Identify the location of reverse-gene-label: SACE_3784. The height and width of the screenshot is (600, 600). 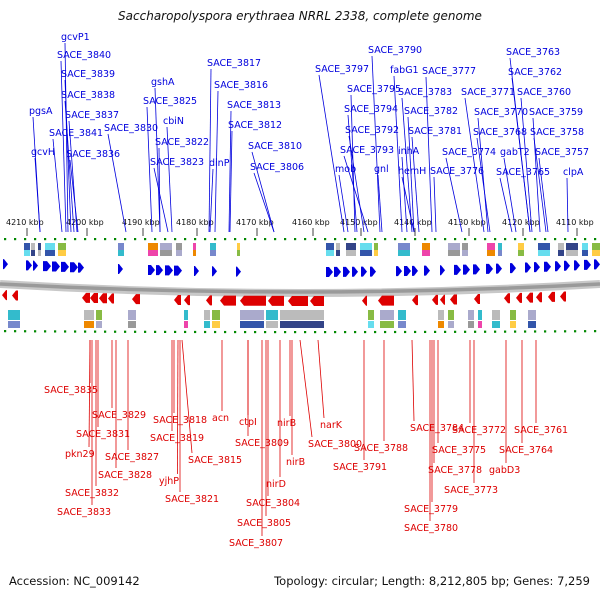
(437, 428).